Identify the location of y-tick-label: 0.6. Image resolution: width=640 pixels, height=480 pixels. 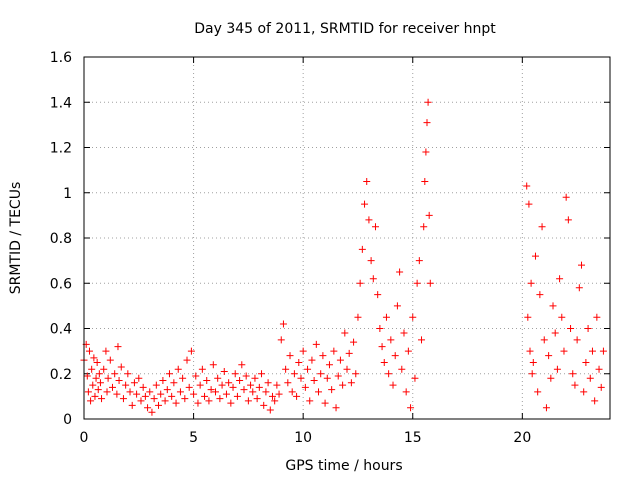
(61, 284).